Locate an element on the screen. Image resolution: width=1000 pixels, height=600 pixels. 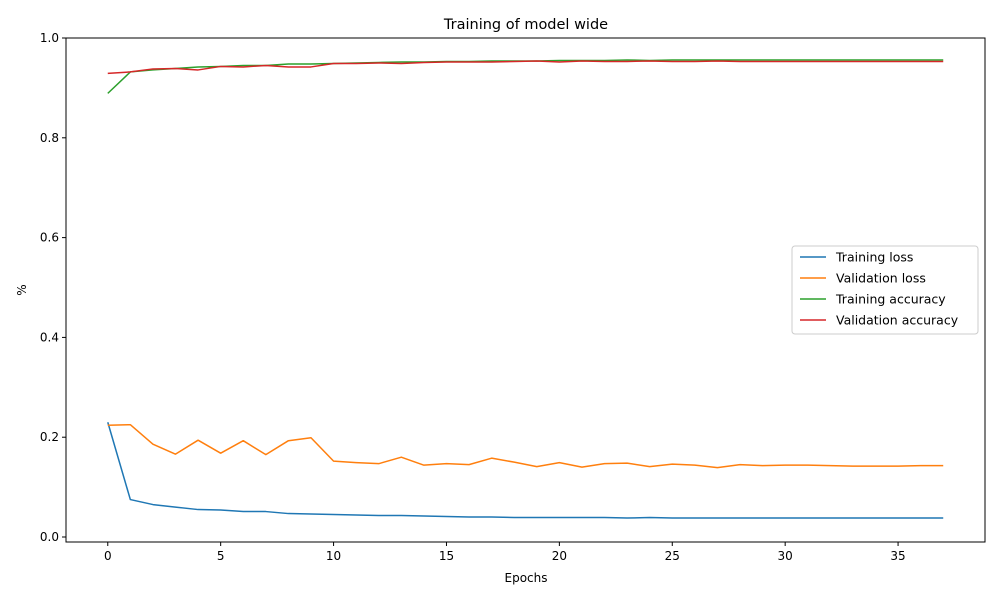
x-tick-label: 35 is located at coordinates (897, 556).